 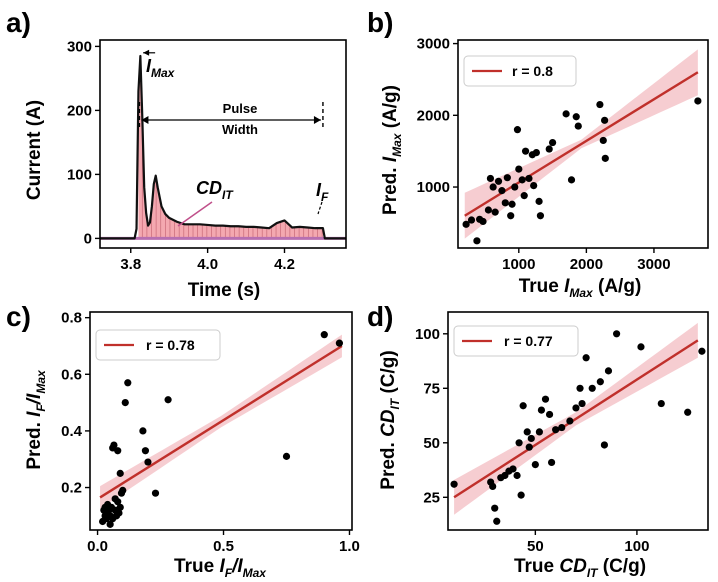 I want to click on panel-c-xtick-label: 0.0, so click(x=97, y=546).